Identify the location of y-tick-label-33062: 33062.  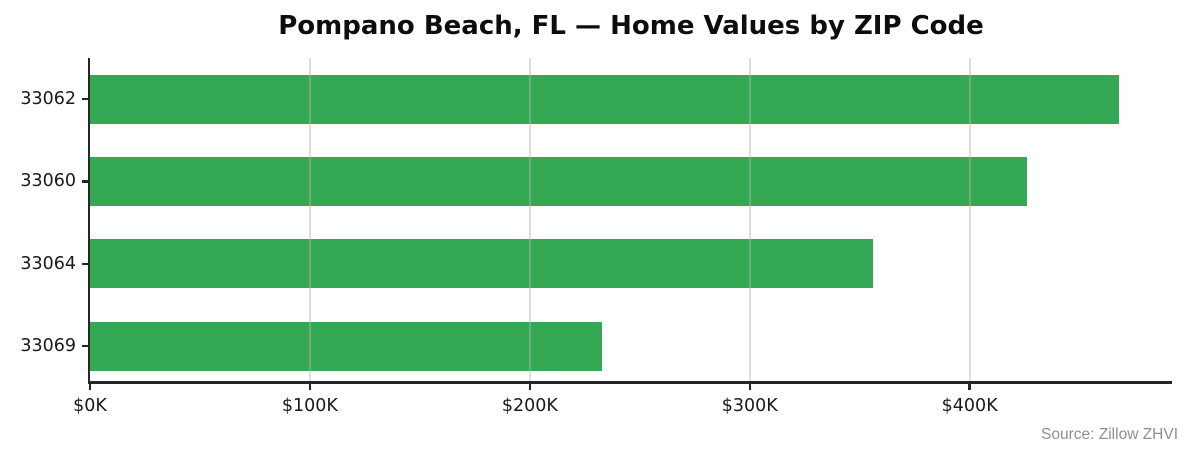
(48, 99).